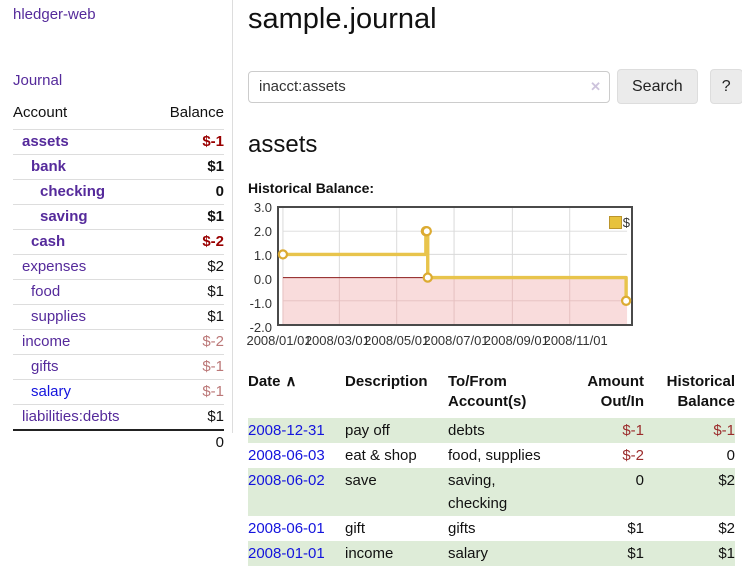 This screenshot has width=742, height=582. What do you see at coordinates (725, 87) in the screenshot?
I see `help-button: ?` at bounding box center [725, 87].